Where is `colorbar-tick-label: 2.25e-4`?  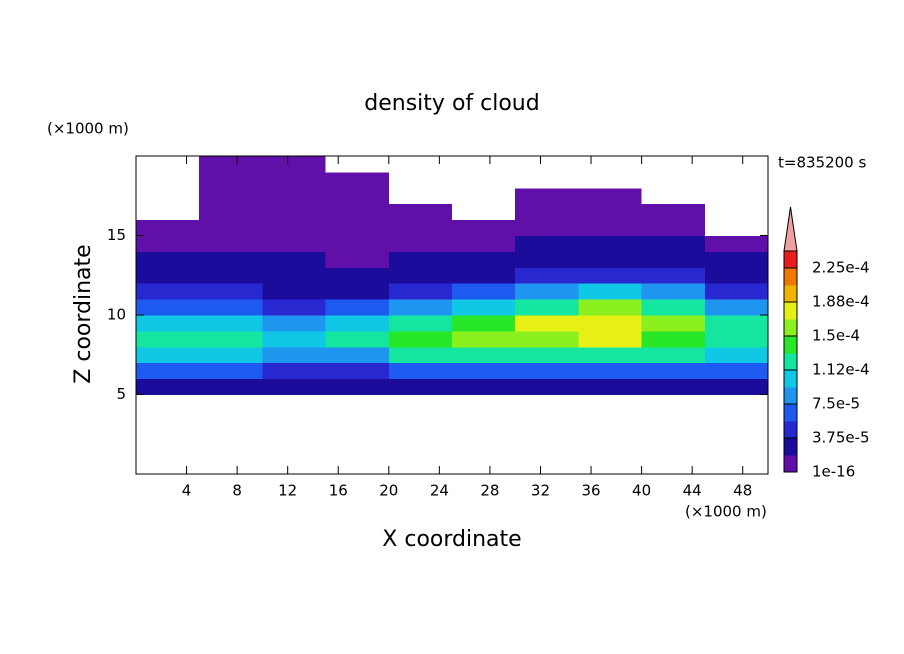
colorbar-tick-label: 2.25e-4 is located at coordinates (841, 268).